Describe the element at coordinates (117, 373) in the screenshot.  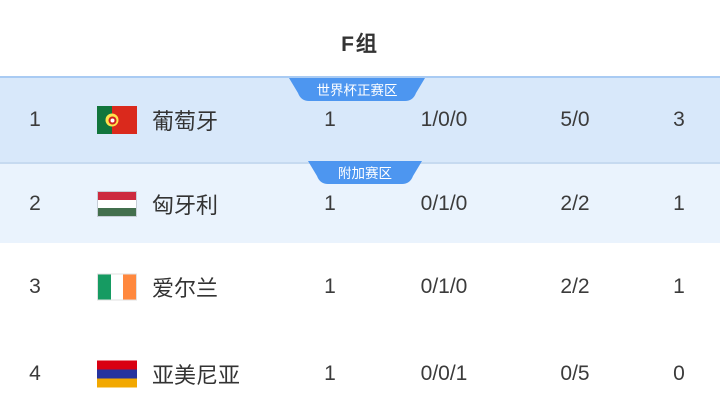
I see `armenia-flag` at that location.